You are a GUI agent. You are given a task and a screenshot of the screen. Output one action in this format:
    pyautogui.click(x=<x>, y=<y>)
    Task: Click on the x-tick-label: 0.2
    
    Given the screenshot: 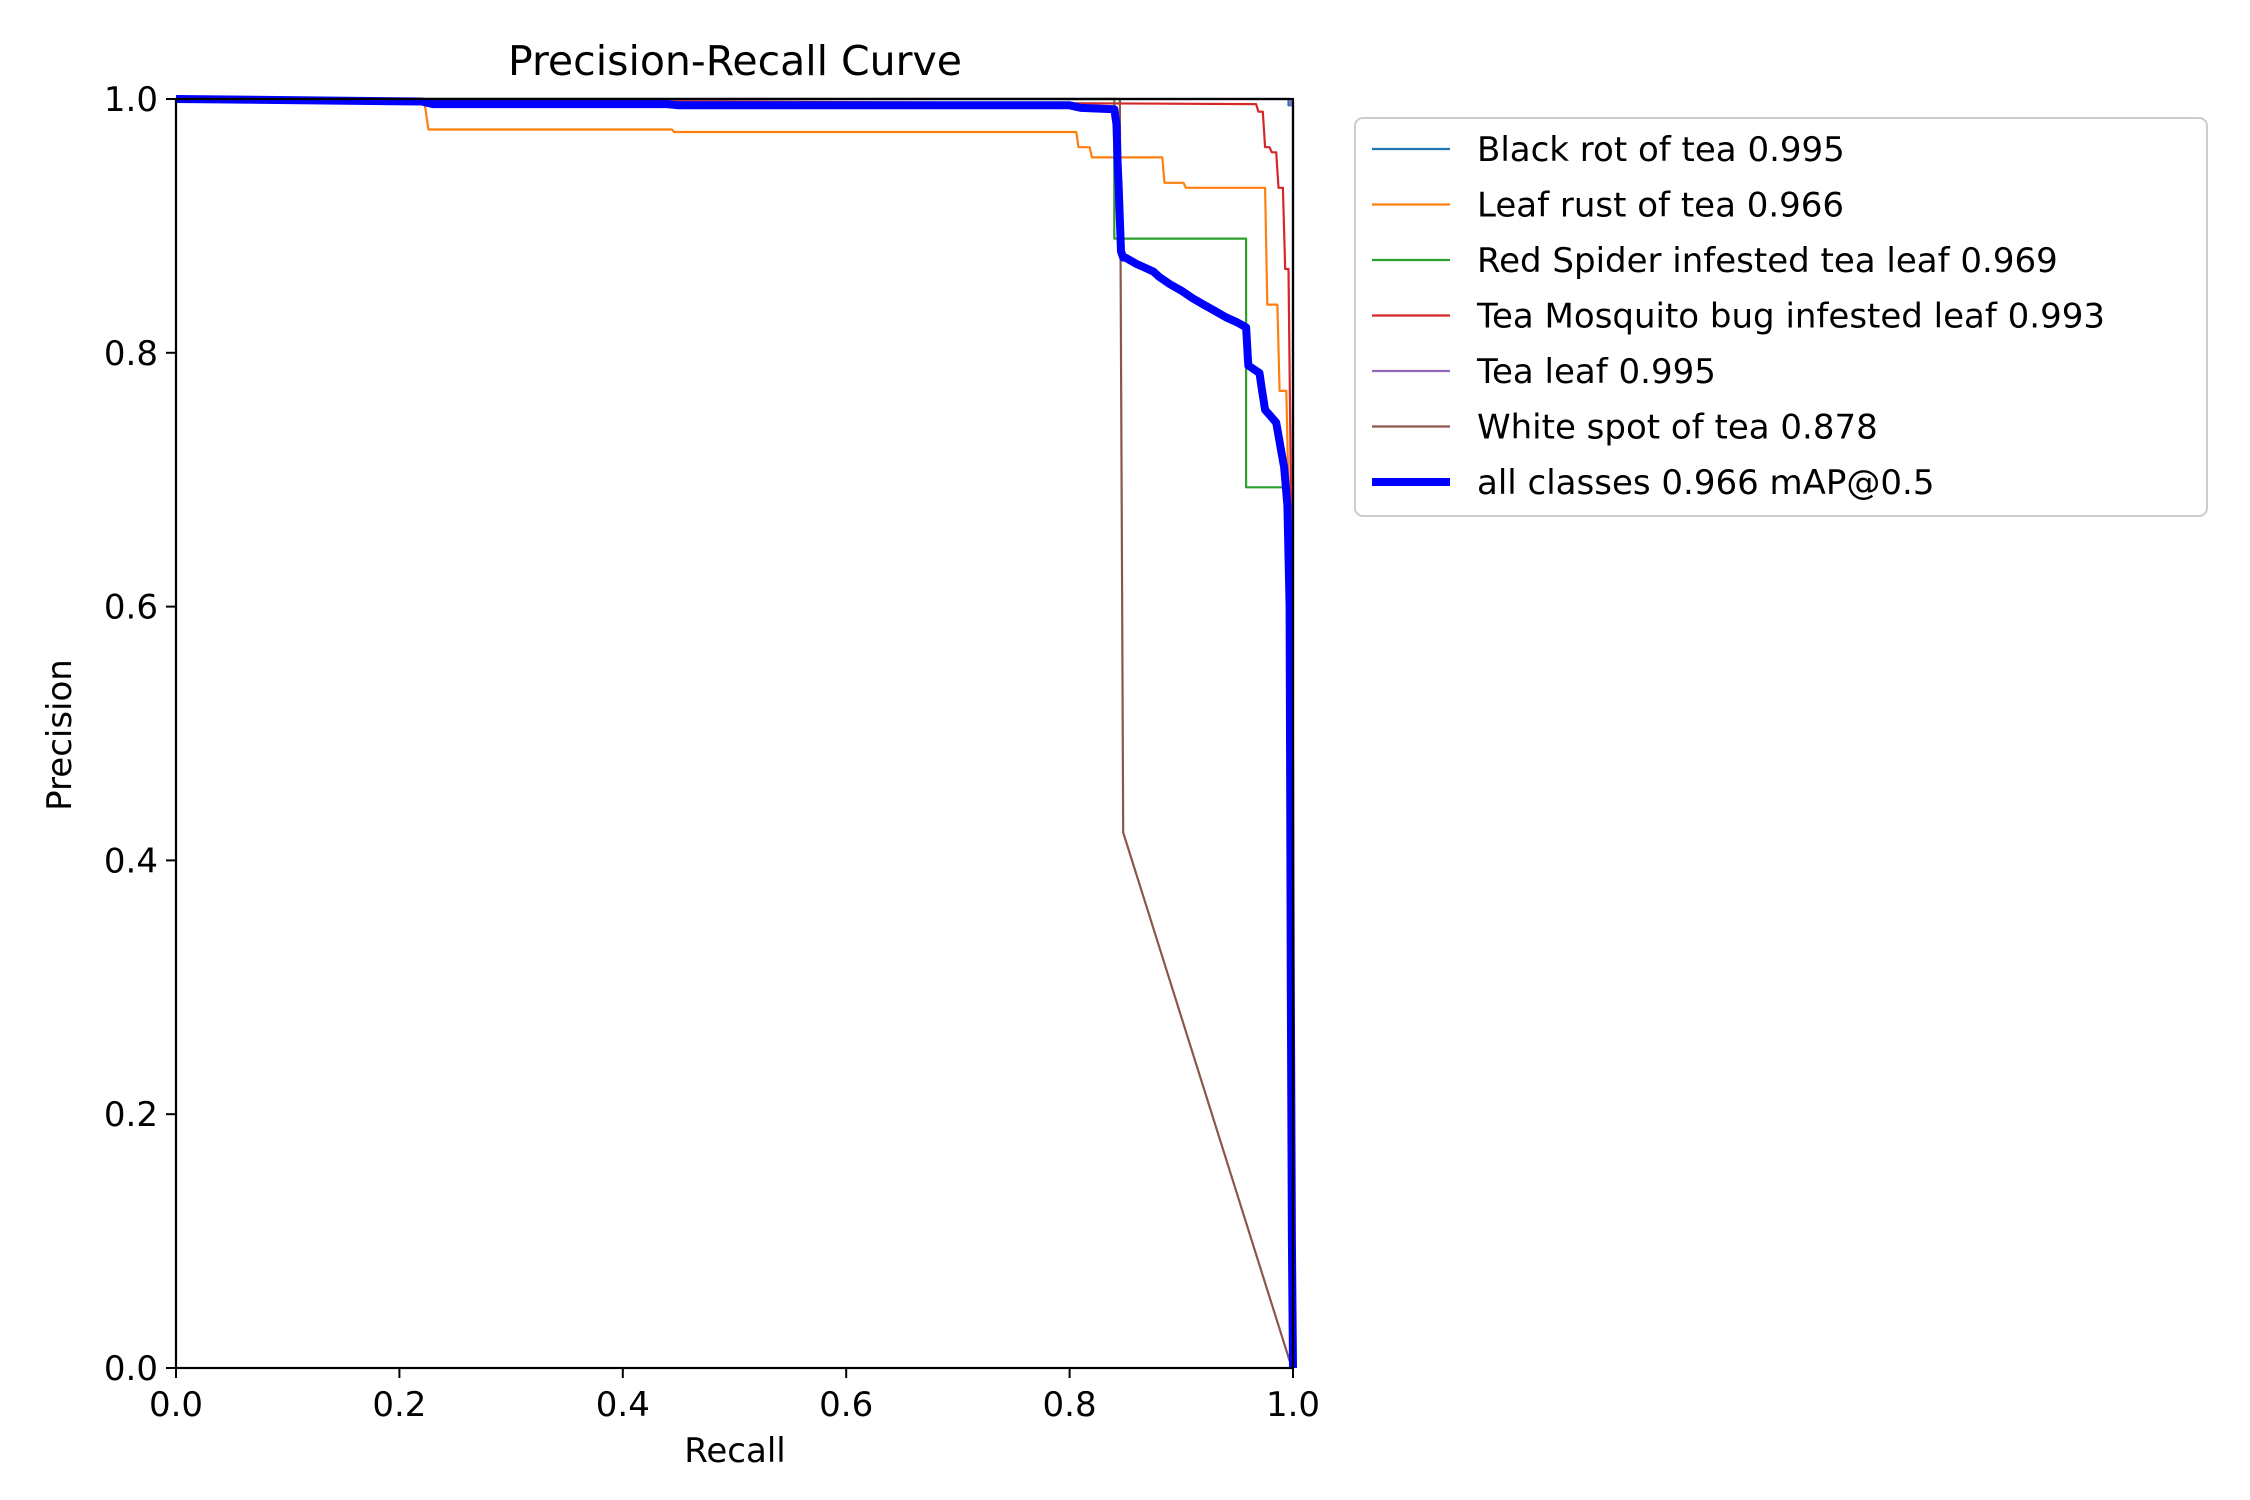 What is the action you would take?
    pyautogui.click(x=399, y=1405)
    